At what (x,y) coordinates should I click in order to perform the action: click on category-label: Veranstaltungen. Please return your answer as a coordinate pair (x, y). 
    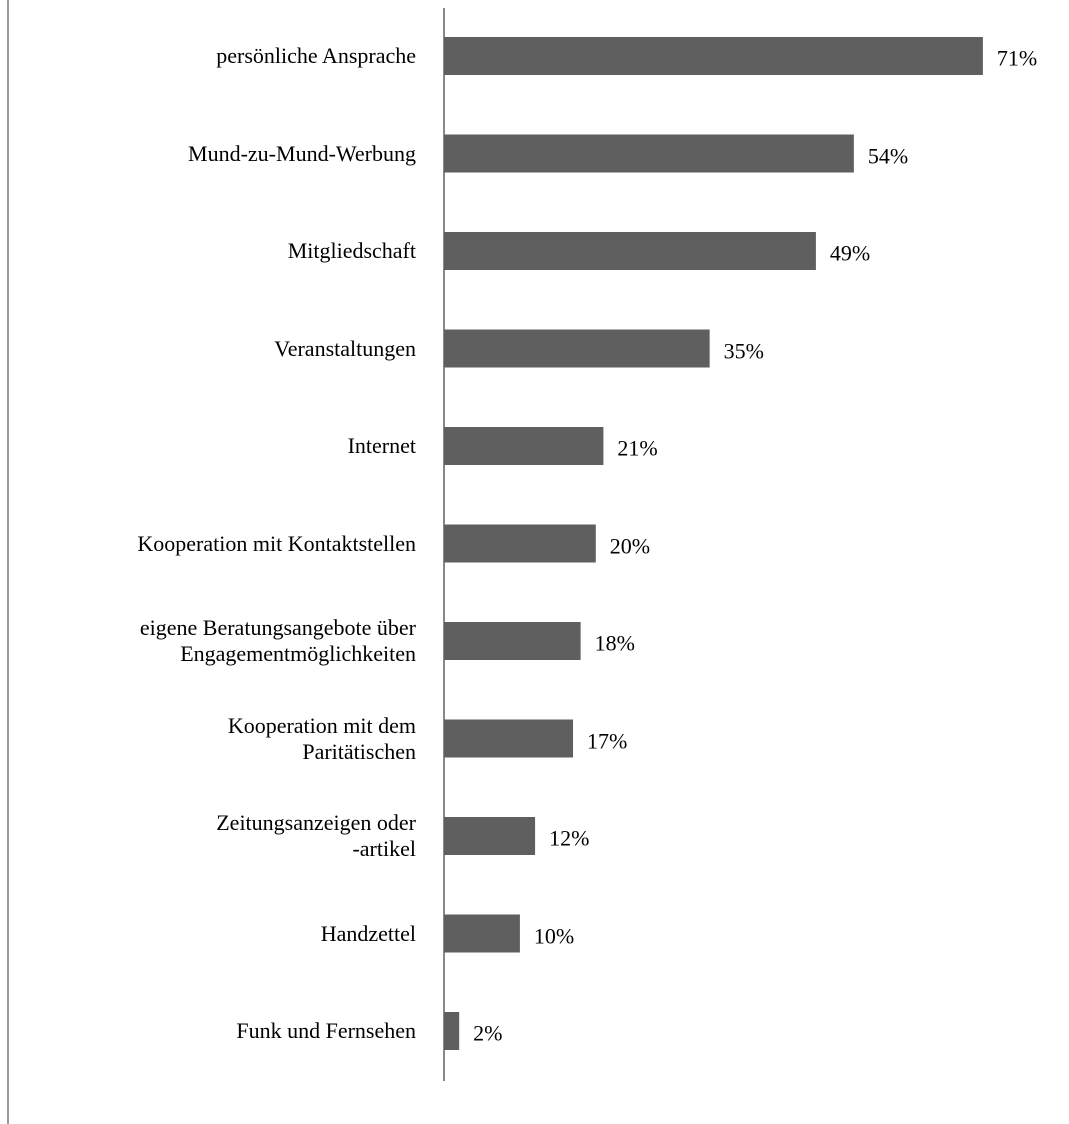
    Looking at the image, I should click on (345, 348).